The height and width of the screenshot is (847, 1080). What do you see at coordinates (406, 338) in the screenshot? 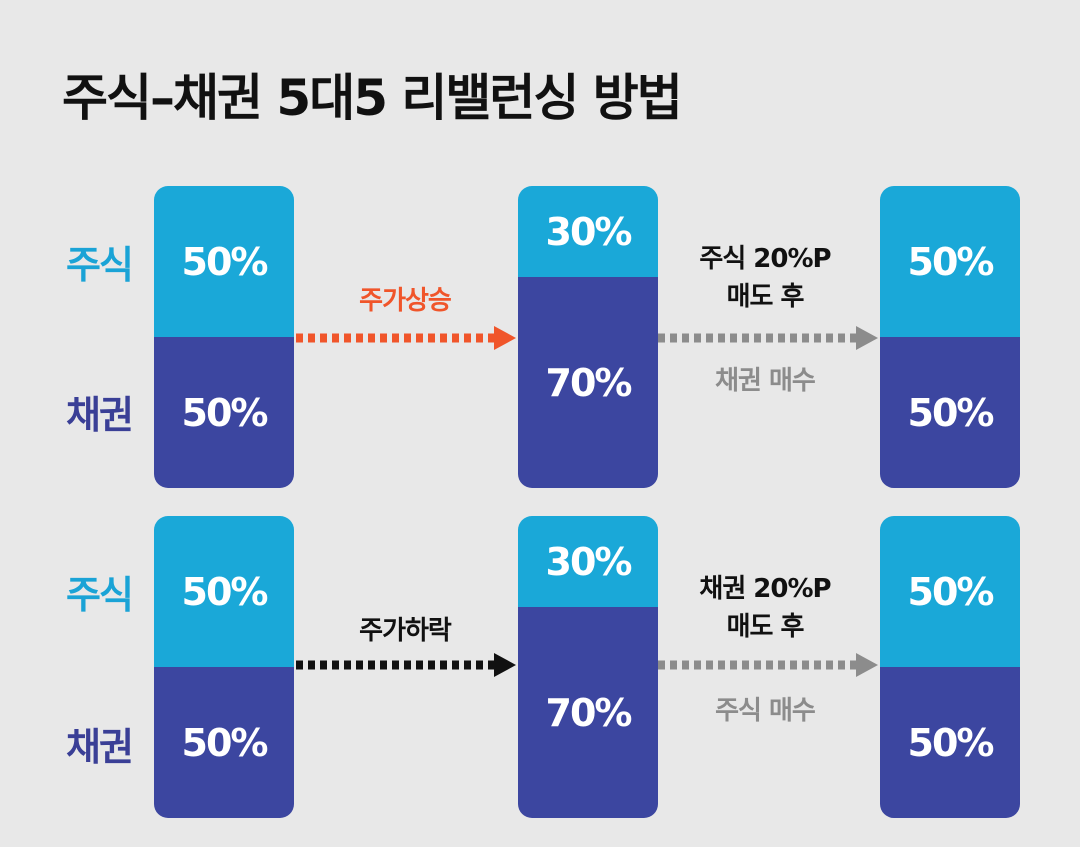
I see `row1-event-arrow` at bounding box center [406, 338].